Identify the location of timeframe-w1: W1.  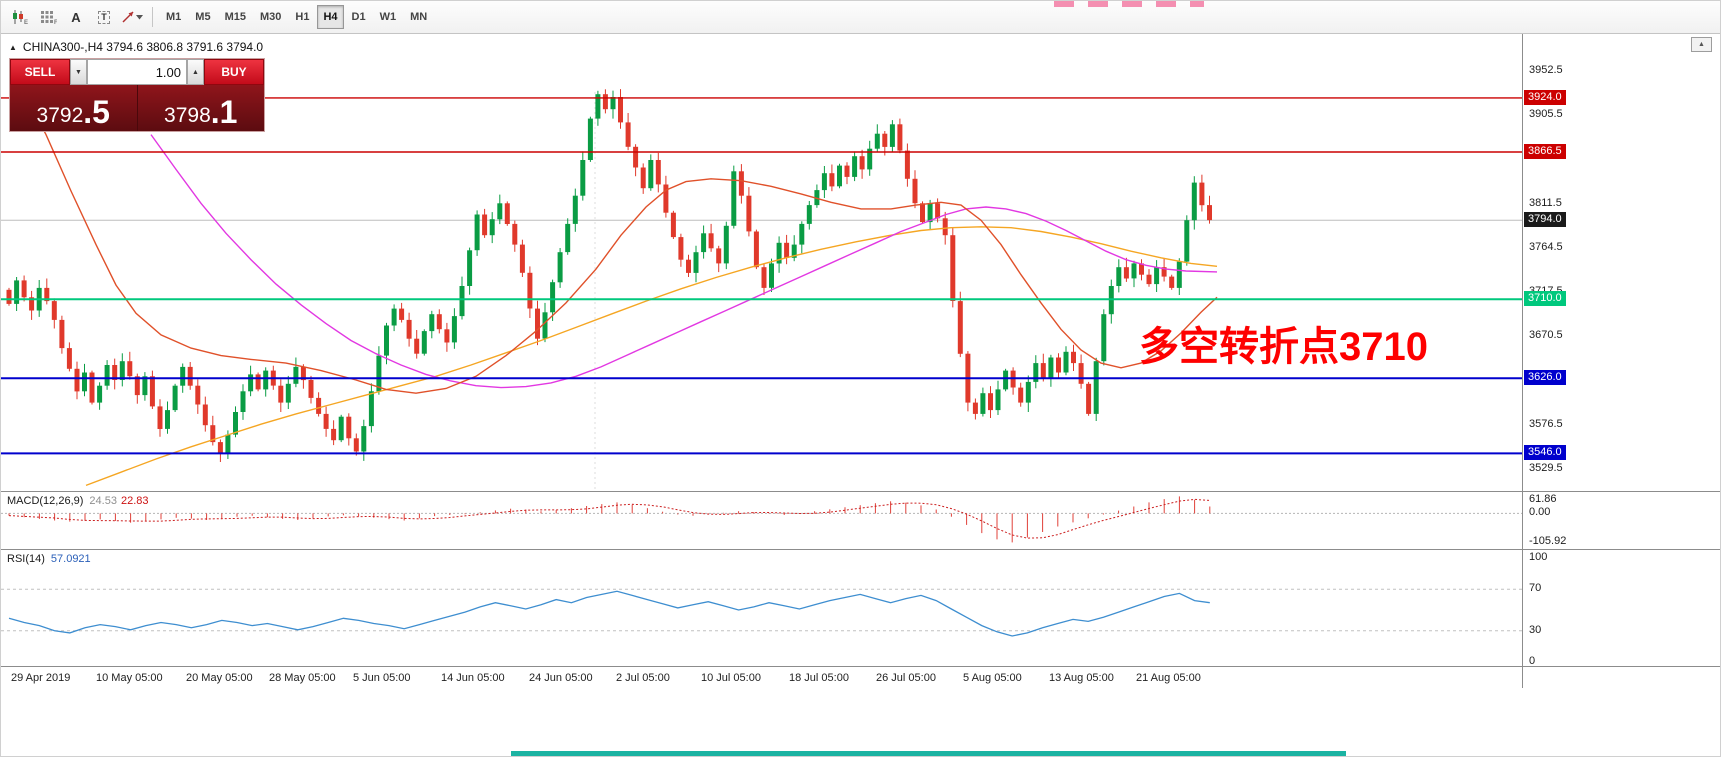
(388, 17).